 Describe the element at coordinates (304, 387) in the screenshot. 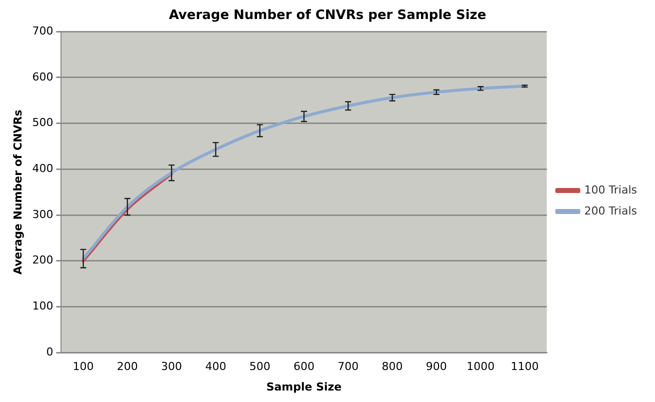

I see `x-axis-title: Sample Size` at that location.